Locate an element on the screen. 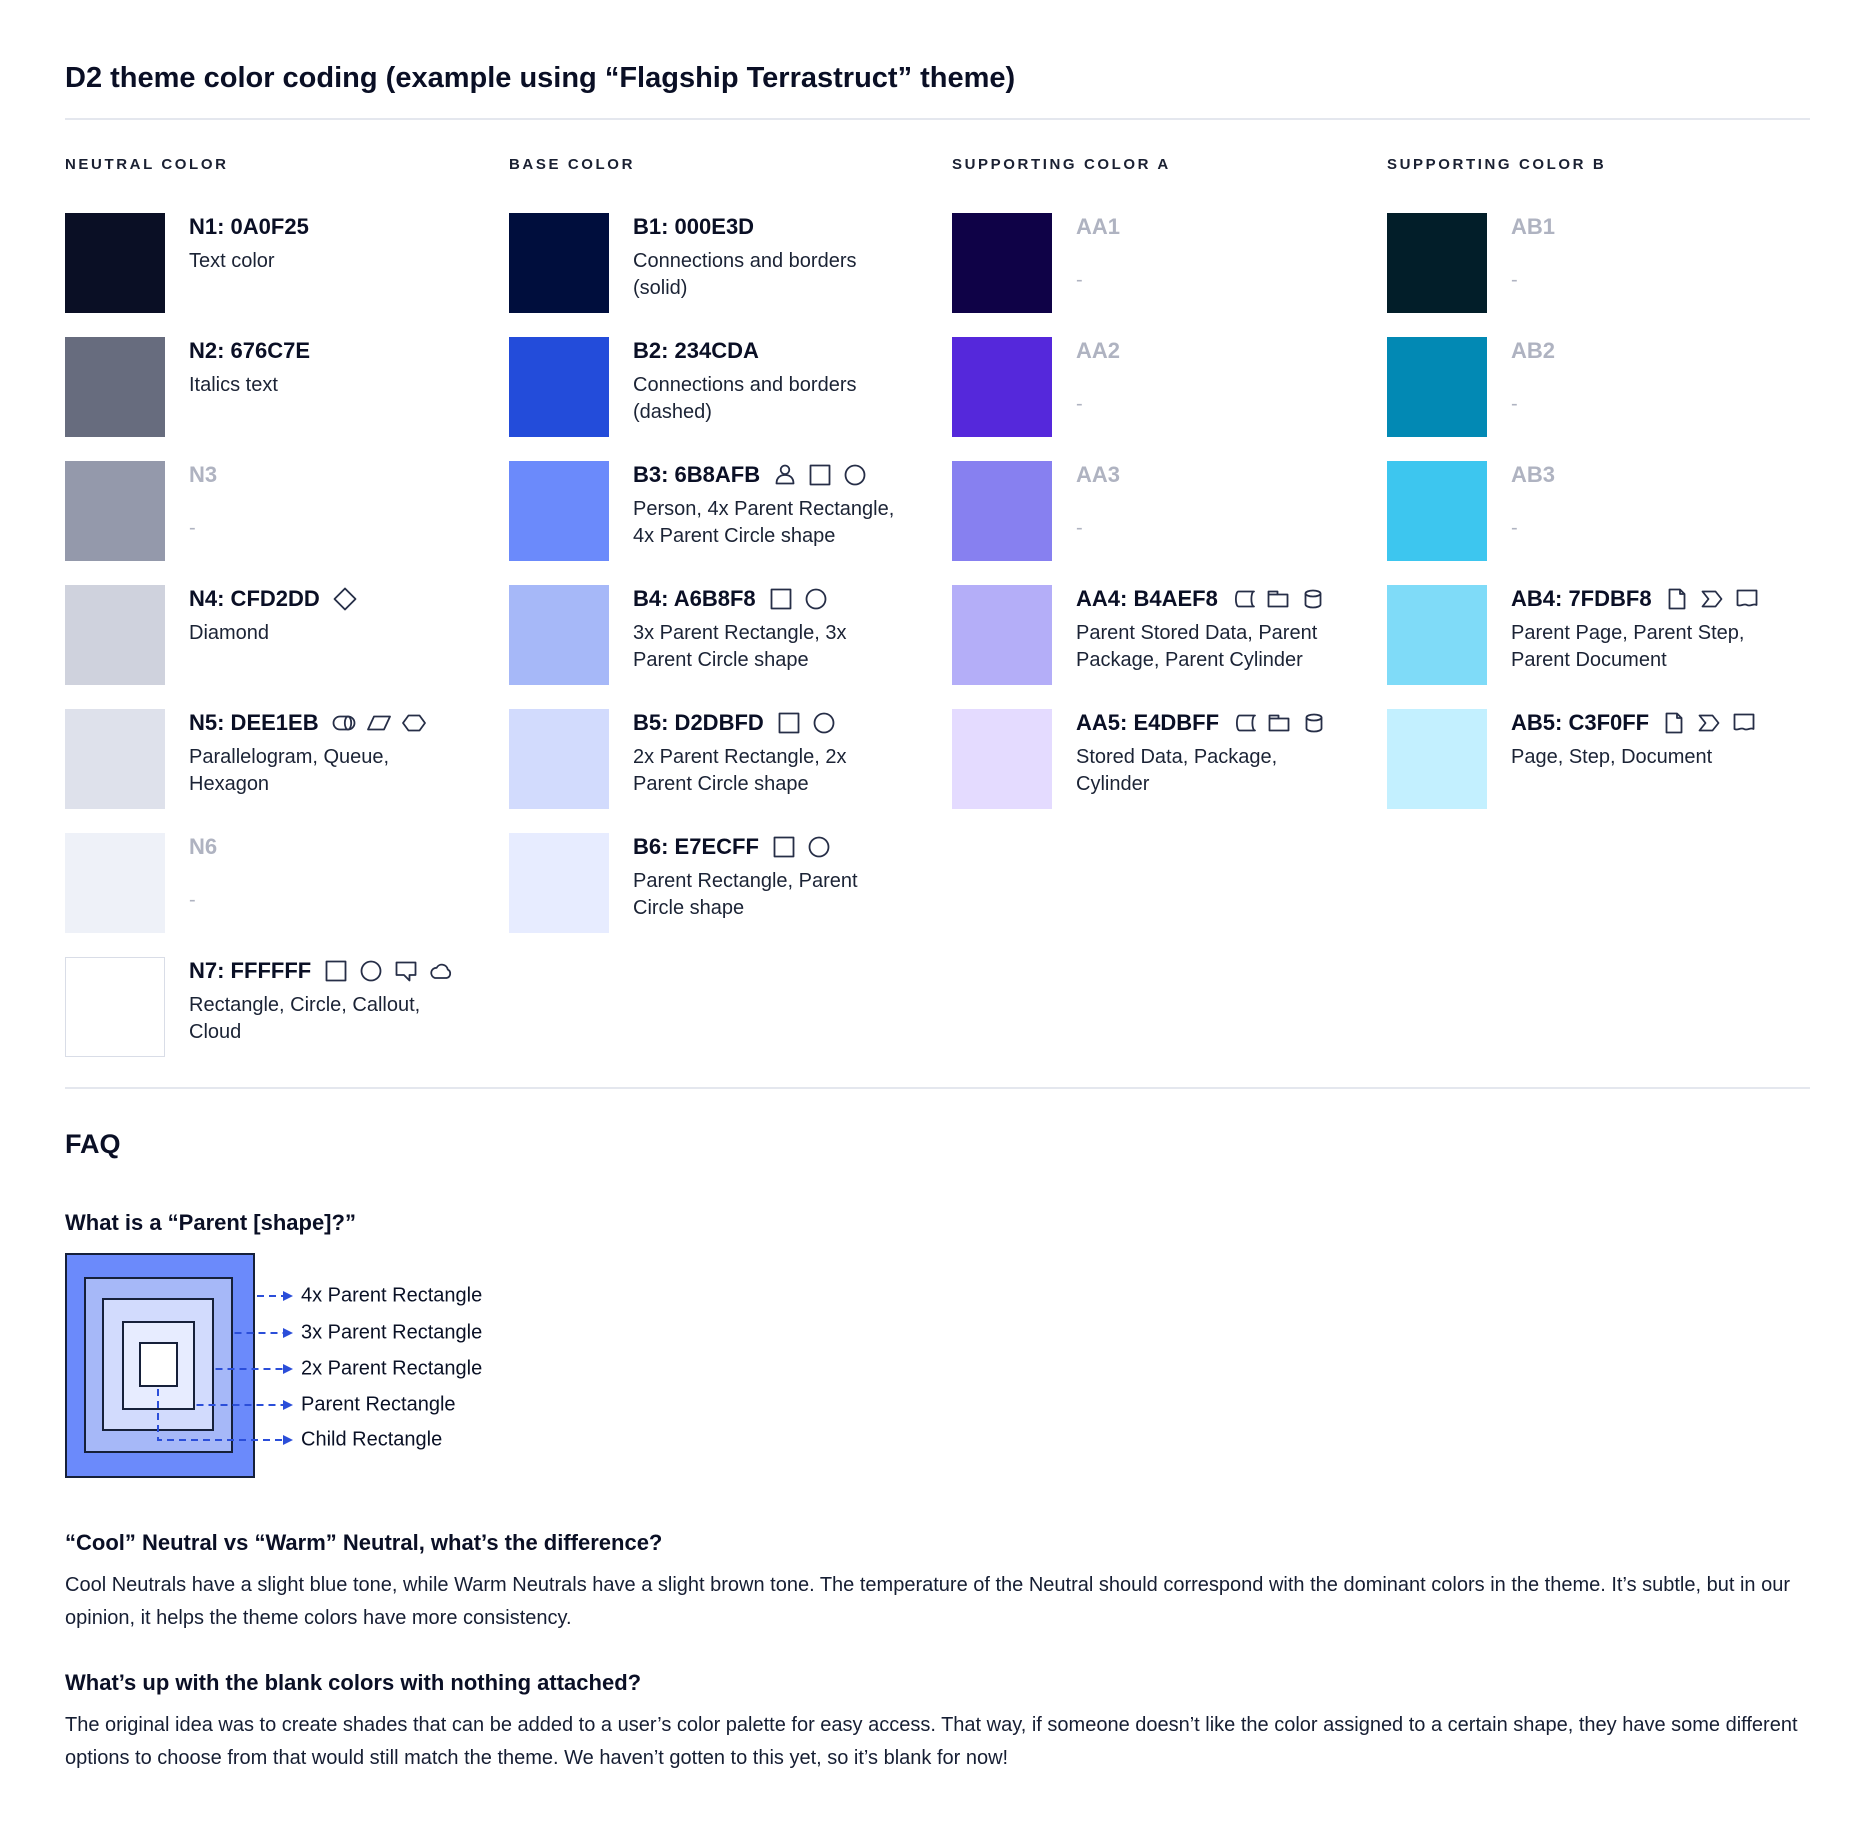  entry-text: N5: DEE1EB Parallelogram, Queue, Hexagon is located at coordinates (321, 759).